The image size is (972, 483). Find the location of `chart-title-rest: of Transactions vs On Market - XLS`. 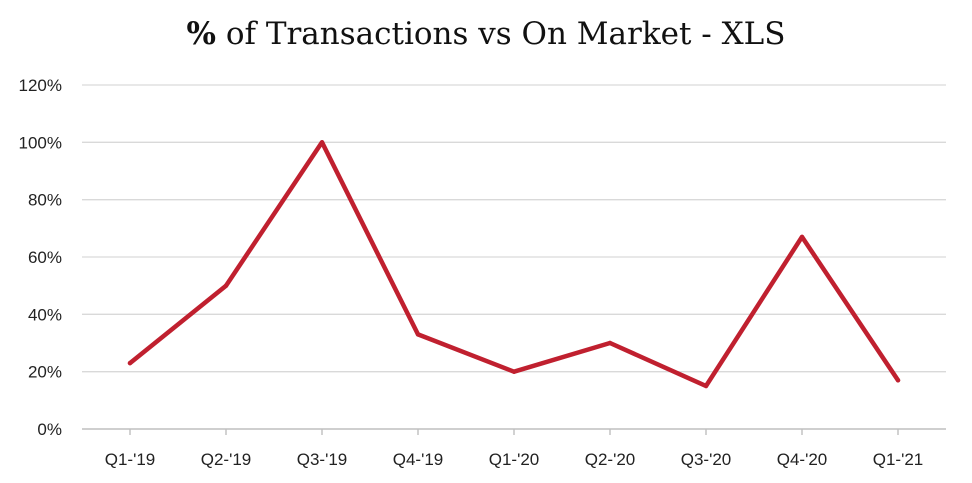

chart-title-rest: of Transactions vs On Market - XLS is located at coordinates (500, 34).